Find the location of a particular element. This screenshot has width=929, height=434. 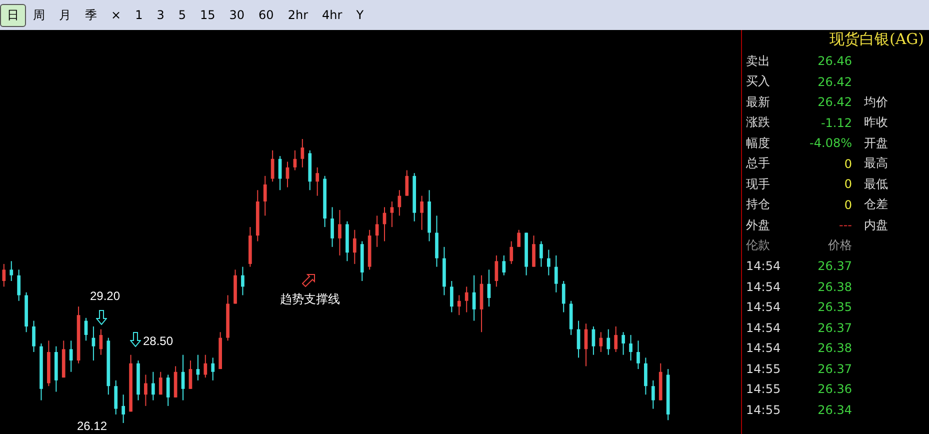

text: 26.34 is located at coordinates (834, 409).